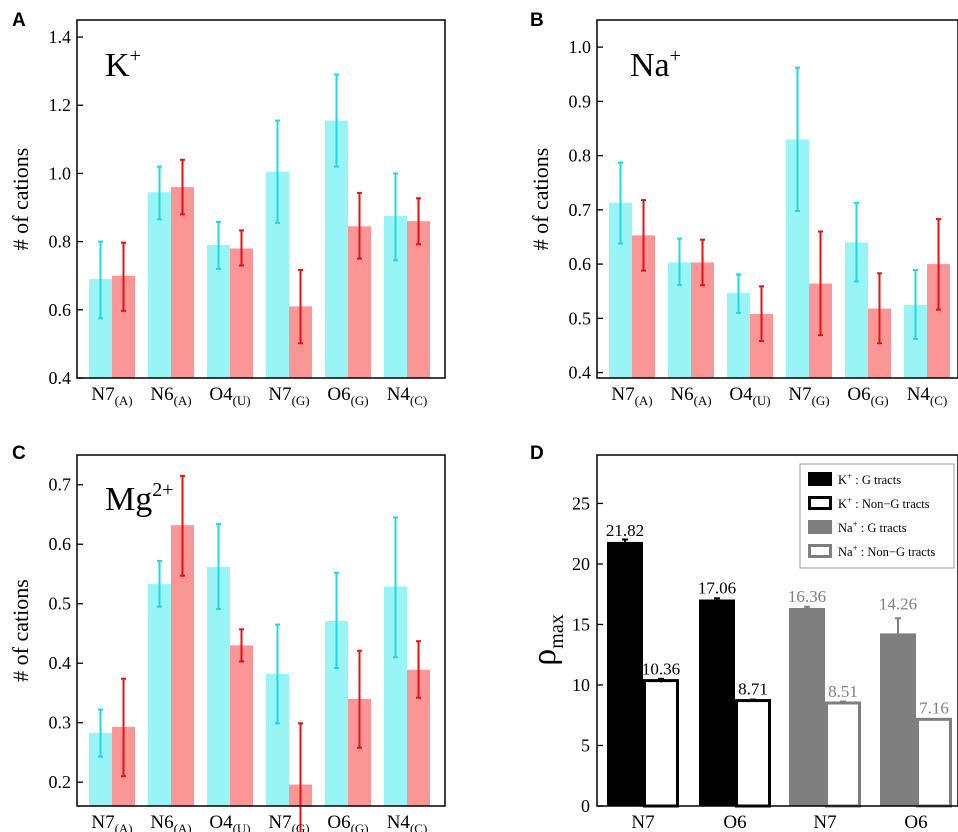  I want to click on legend-entry: K+ : G tracts, so click(869, 479).